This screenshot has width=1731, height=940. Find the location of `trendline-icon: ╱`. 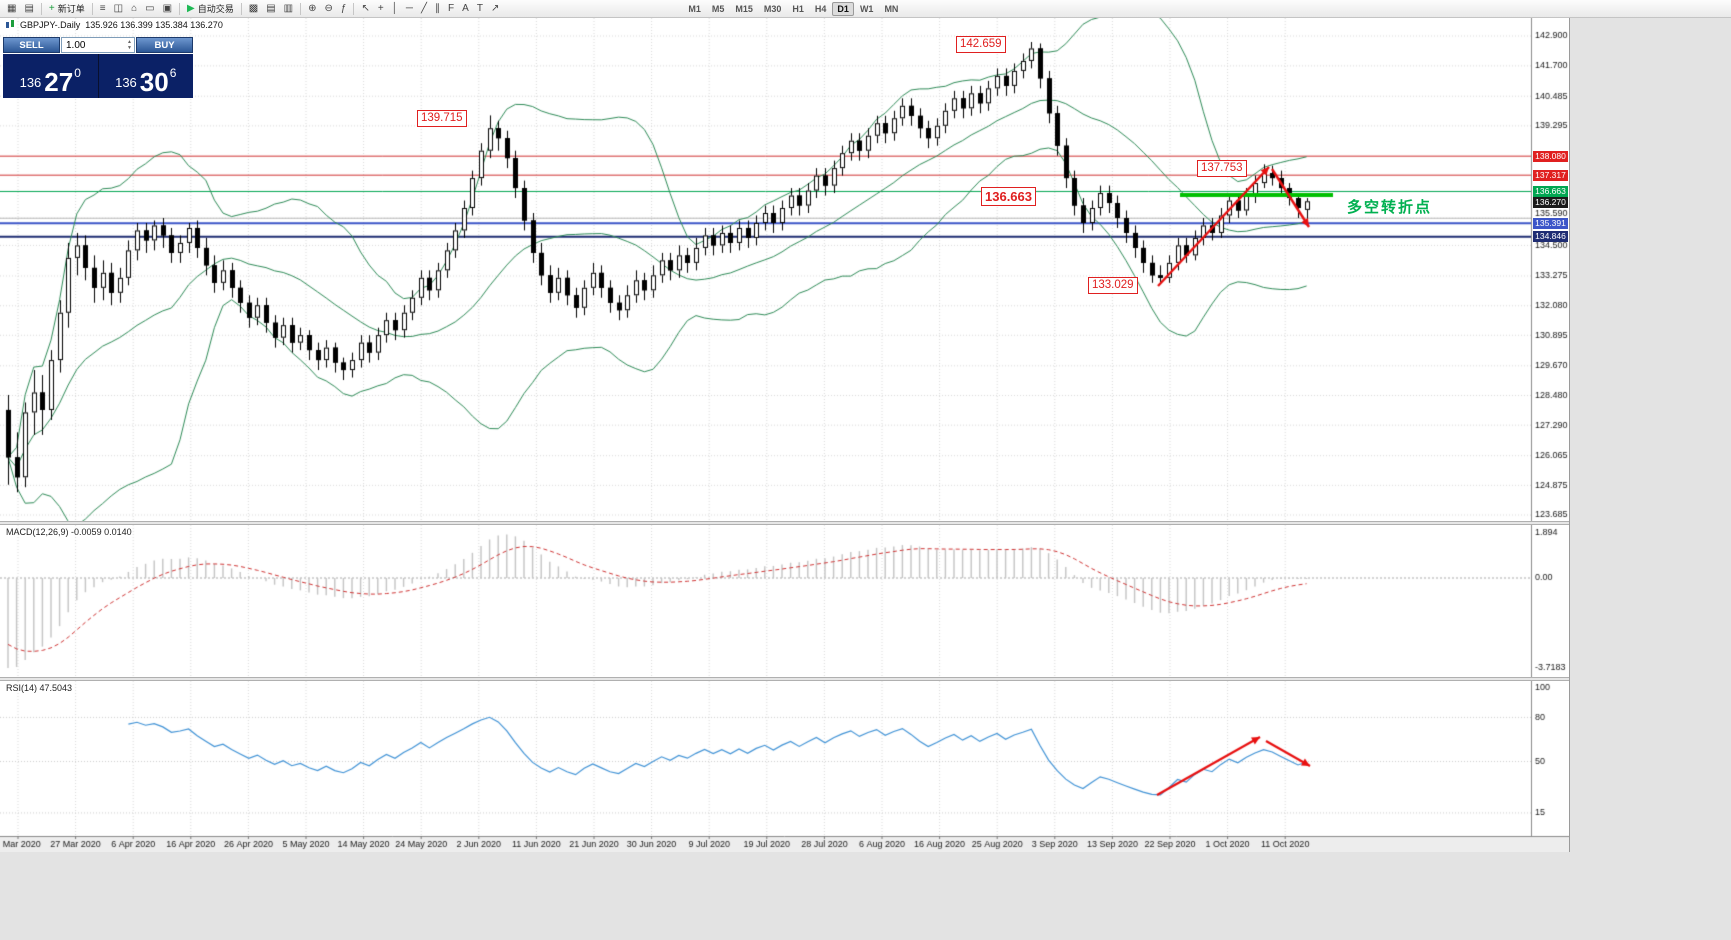

trendline-icon: ╱ is located at coordinates (424, 8).